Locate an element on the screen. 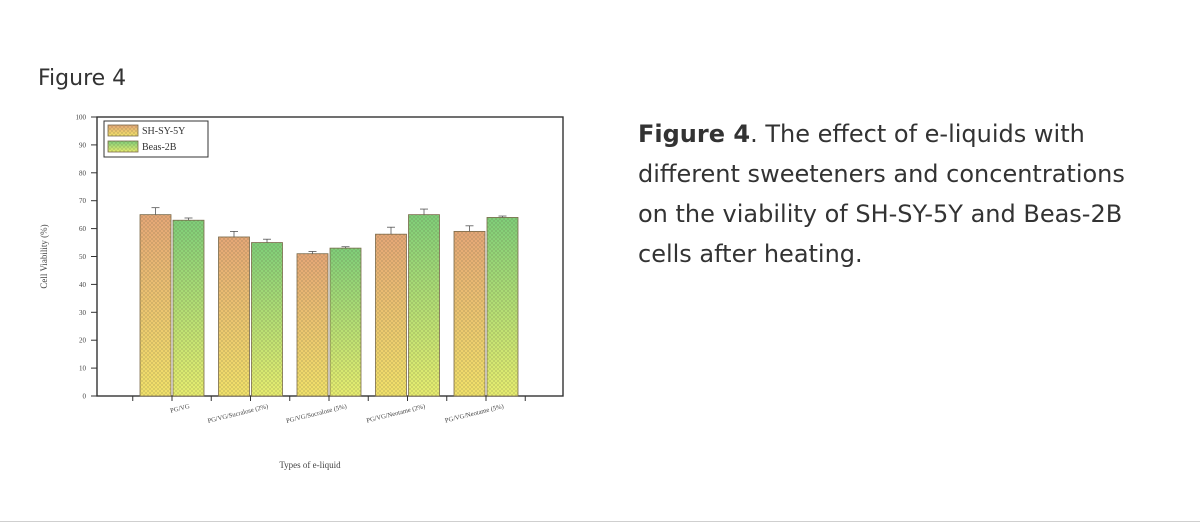 The height and width of the screenshot is (525, 1200). x-tick-label: PG/VG/Sucralose (2%) is located at coordinates (238, 414).